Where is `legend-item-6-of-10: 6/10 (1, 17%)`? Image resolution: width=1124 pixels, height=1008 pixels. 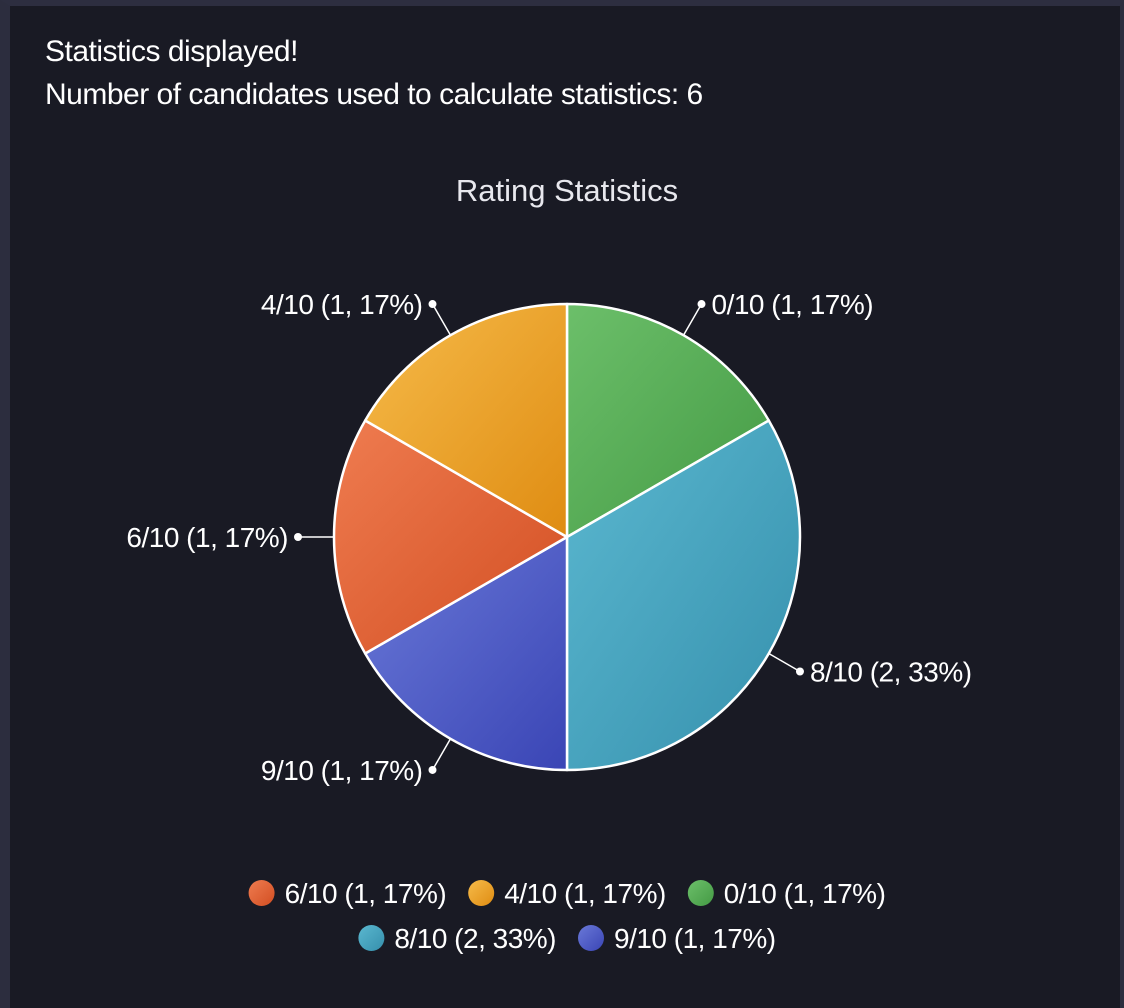 legend-item-6-of-10: 6/10 (1, 17%) is located at coordinates (347, 893).